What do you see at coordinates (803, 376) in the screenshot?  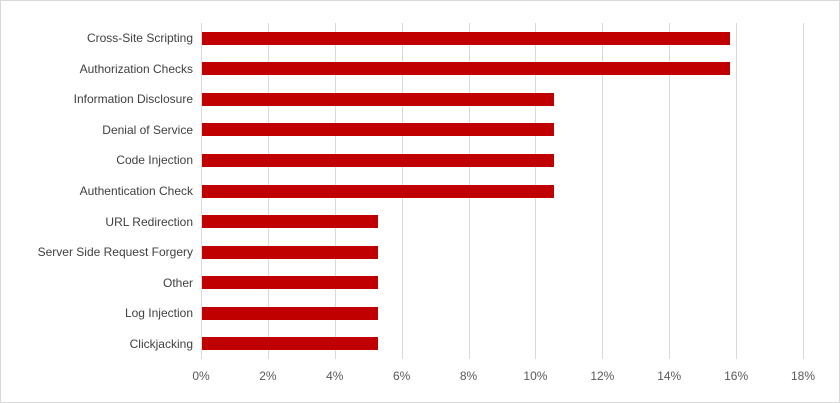 I see `x-tick-label: 18%` at bounding box center [803, 376].